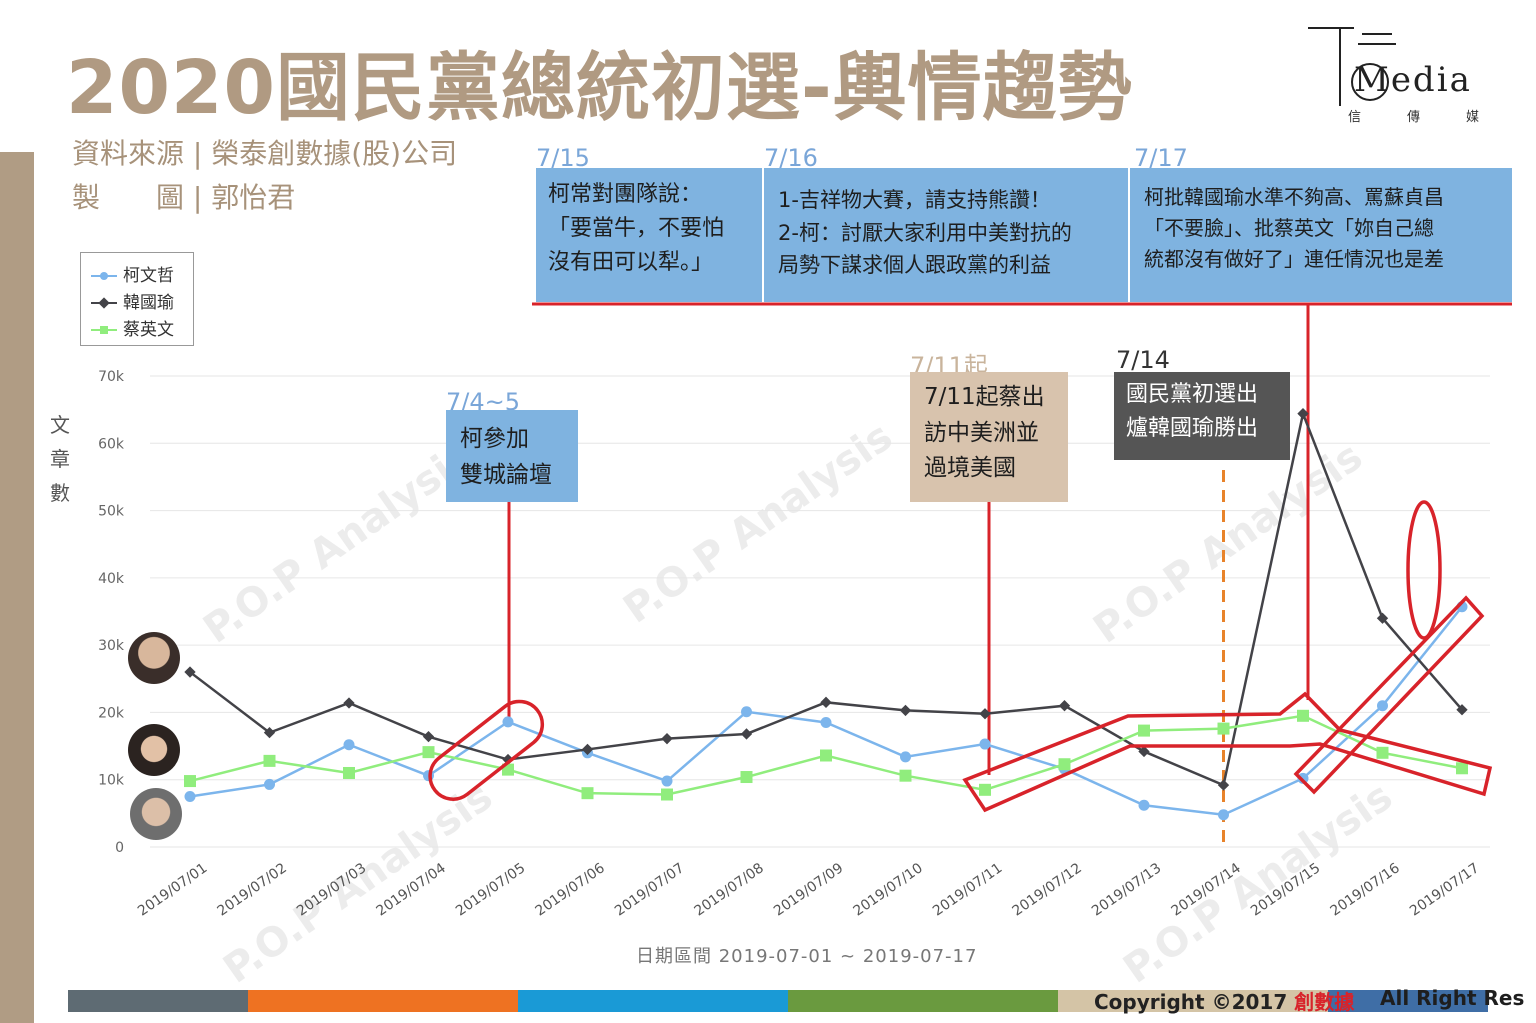 This screenshot has height=1023, width=1536. I want to click on y-tick-label: 50k, so click(111, 512).